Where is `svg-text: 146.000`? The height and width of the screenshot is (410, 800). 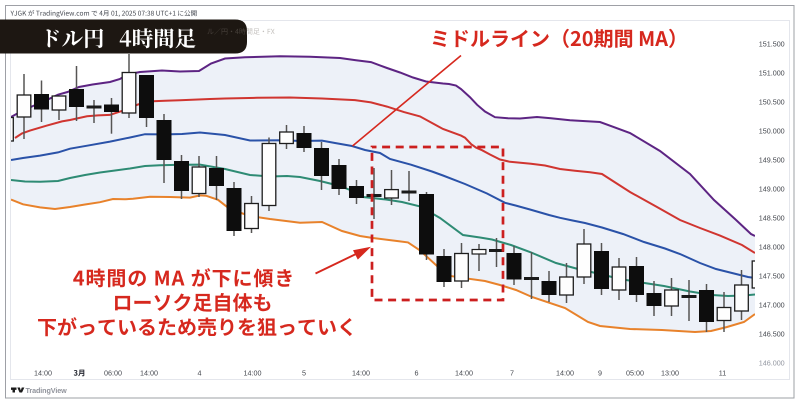 svg-text: 146.000 is located at coordinates (772, 363).